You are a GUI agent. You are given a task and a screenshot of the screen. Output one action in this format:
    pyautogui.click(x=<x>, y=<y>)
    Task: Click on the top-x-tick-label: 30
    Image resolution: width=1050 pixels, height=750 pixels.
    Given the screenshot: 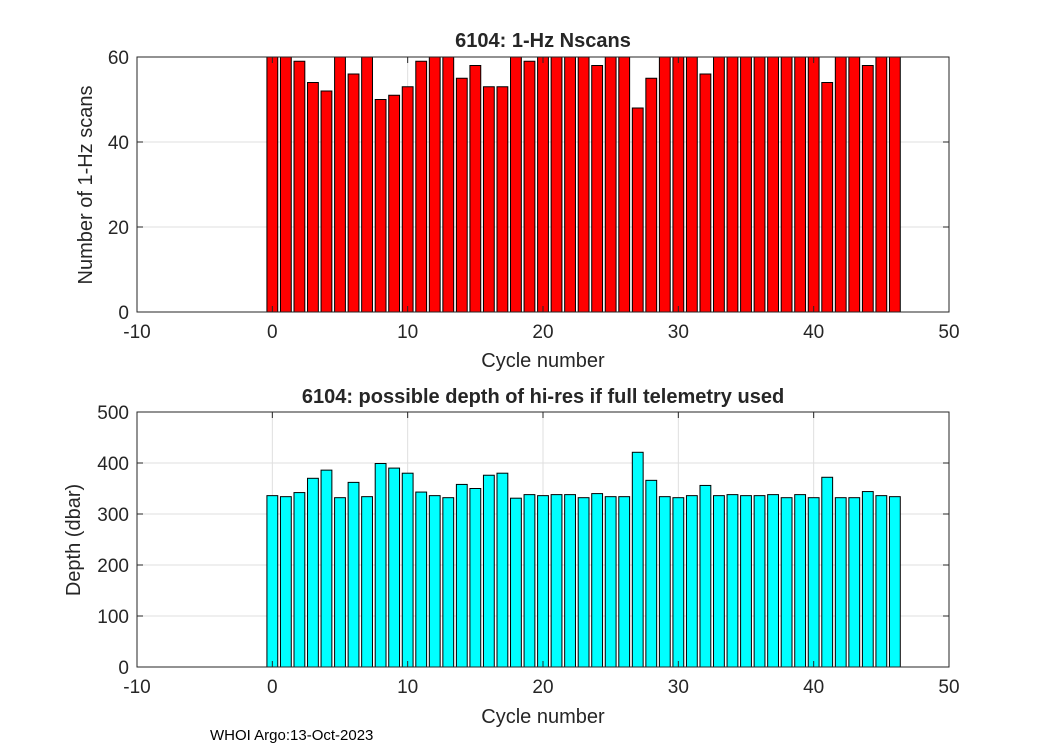 What is the action you would take?
    pyautogui.click(x=678, y=332)
    